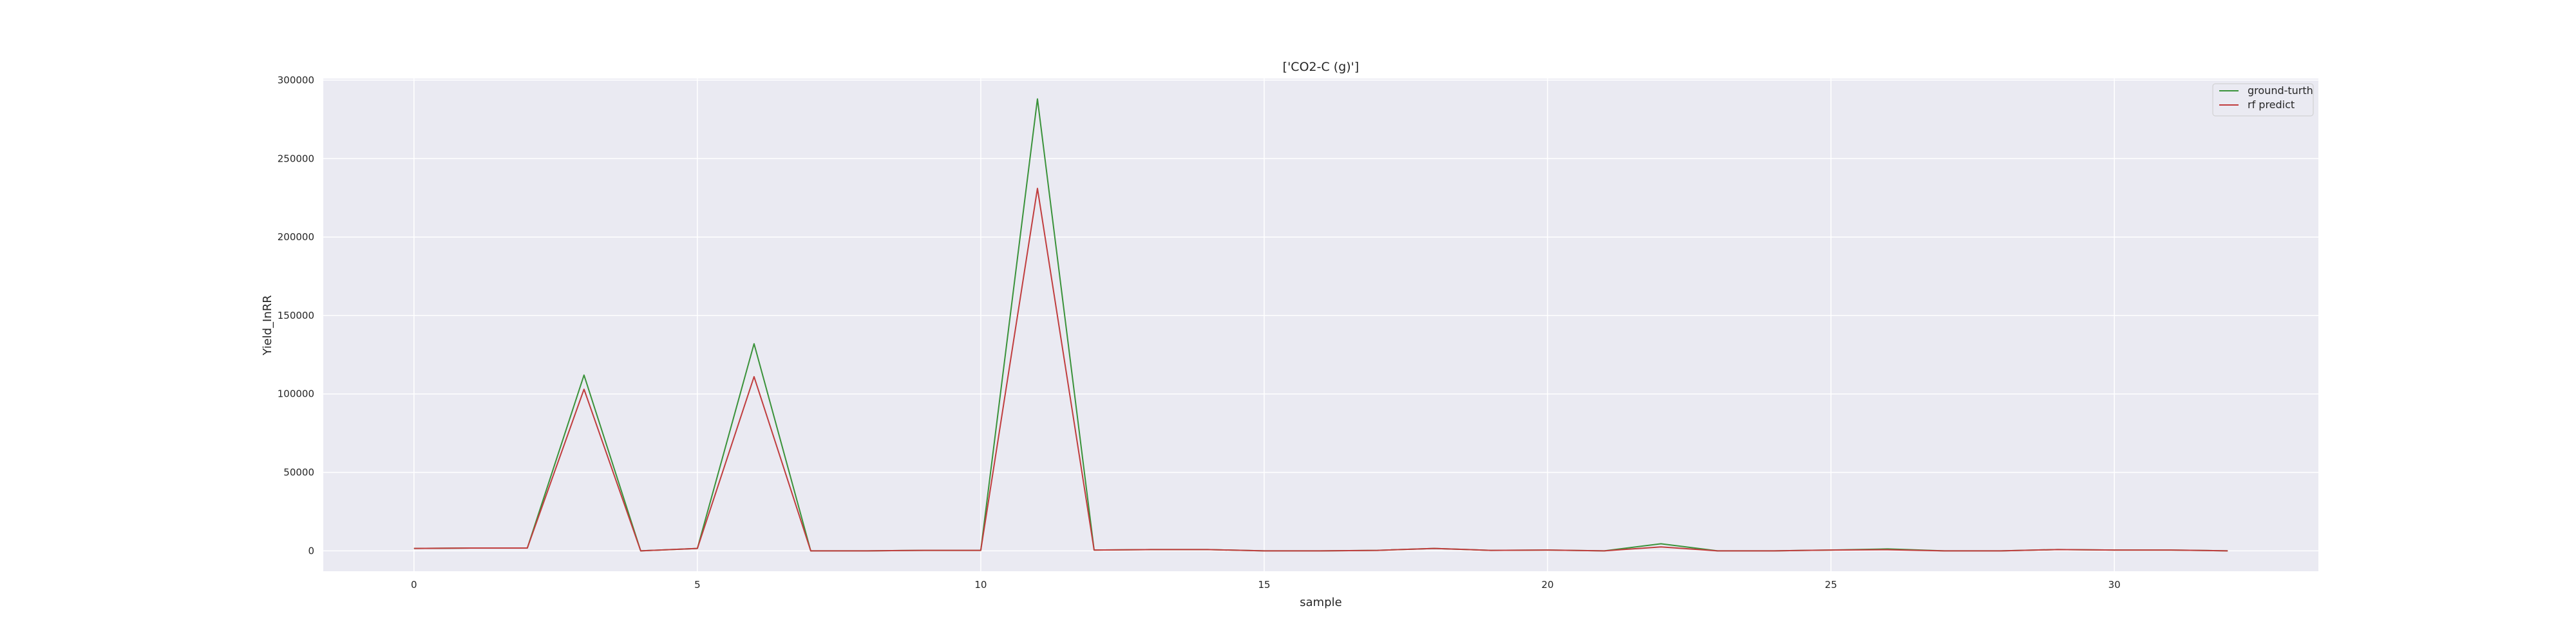  I want to click on x-tick-label: 30, so click(2114, 585).